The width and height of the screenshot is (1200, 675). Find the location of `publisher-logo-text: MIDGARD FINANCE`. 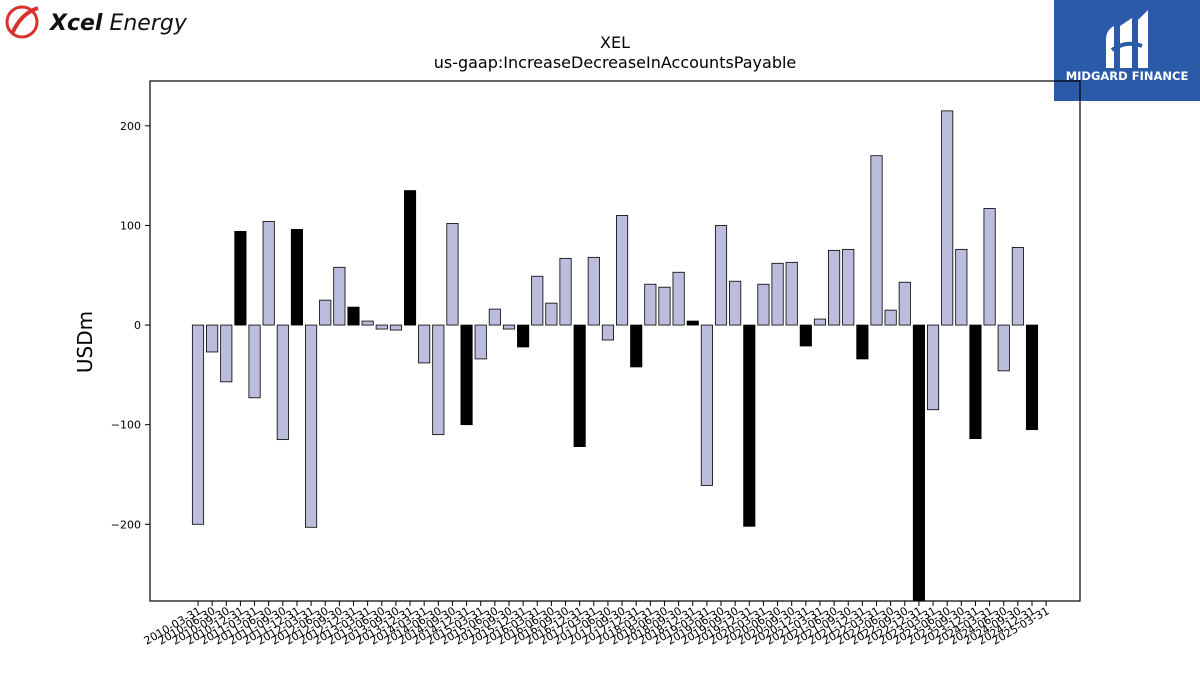

publisher-logo-text: MIDGARD FINANCE is located at coordinates (1127, 76).